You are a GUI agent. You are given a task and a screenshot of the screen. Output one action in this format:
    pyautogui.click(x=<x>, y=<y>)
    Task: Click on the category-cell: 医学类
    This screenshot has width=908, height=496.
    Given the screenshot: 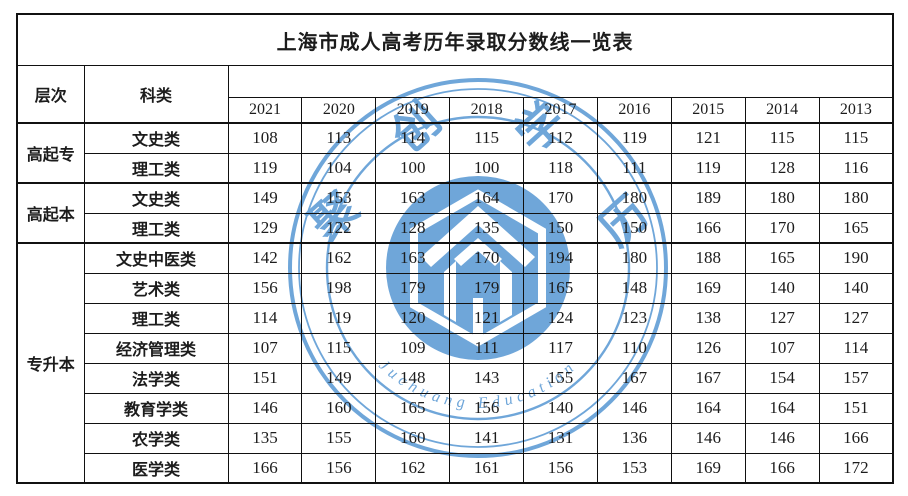 What is the action you would take?
    pyautogui.click(x=156, y=468)
    